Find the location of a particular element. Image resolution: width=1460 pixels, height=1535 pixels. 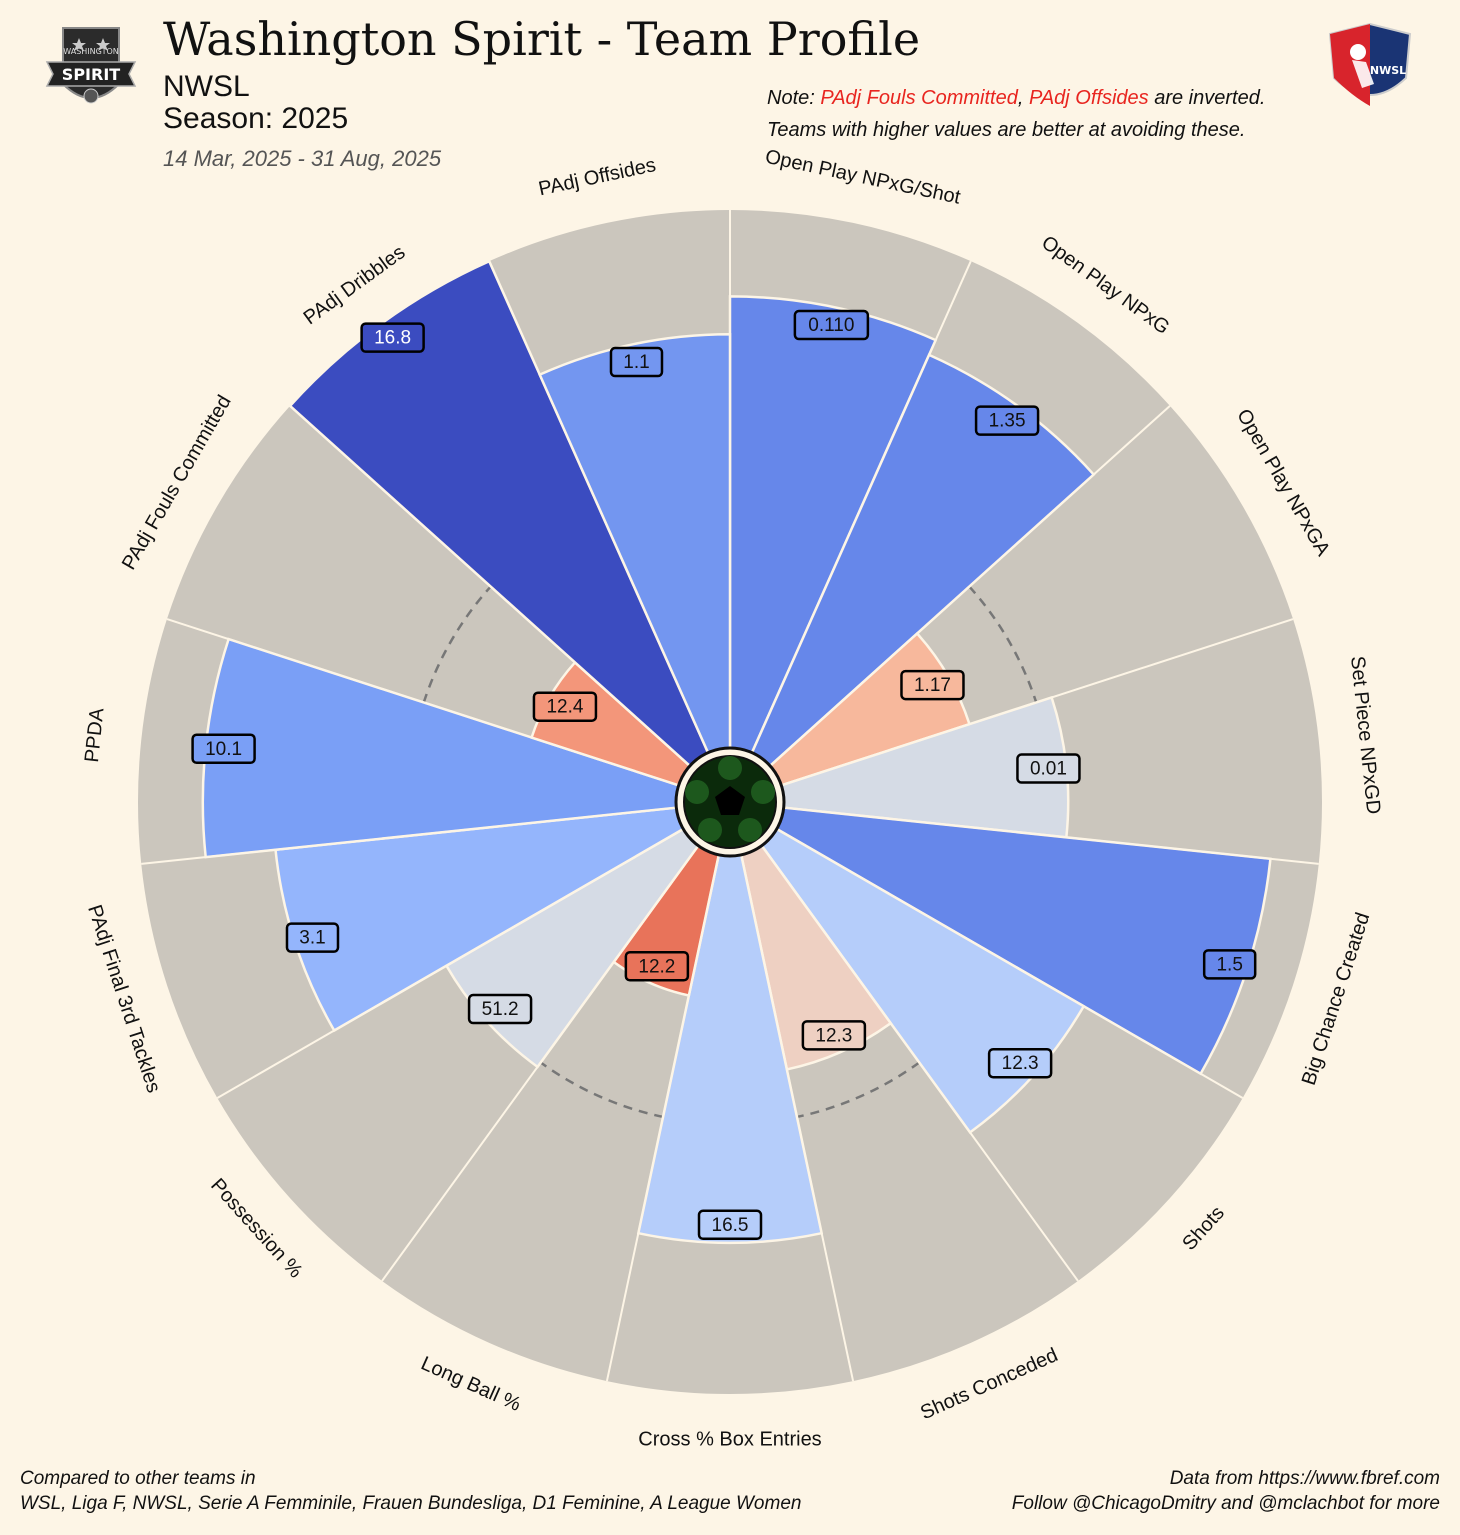

value-badge-possession is located at coordinates (500, 1009).